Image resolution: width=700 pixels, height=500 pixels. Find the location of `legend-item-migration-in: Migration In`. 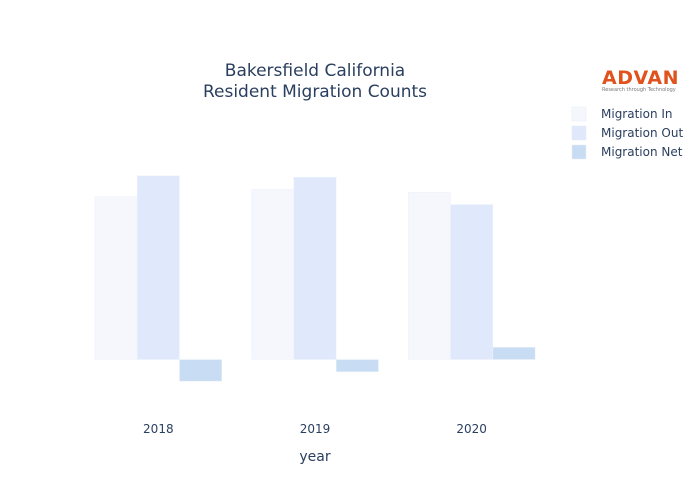

legend-item-migration-in: Migration In is located at coordinates (622, 114).